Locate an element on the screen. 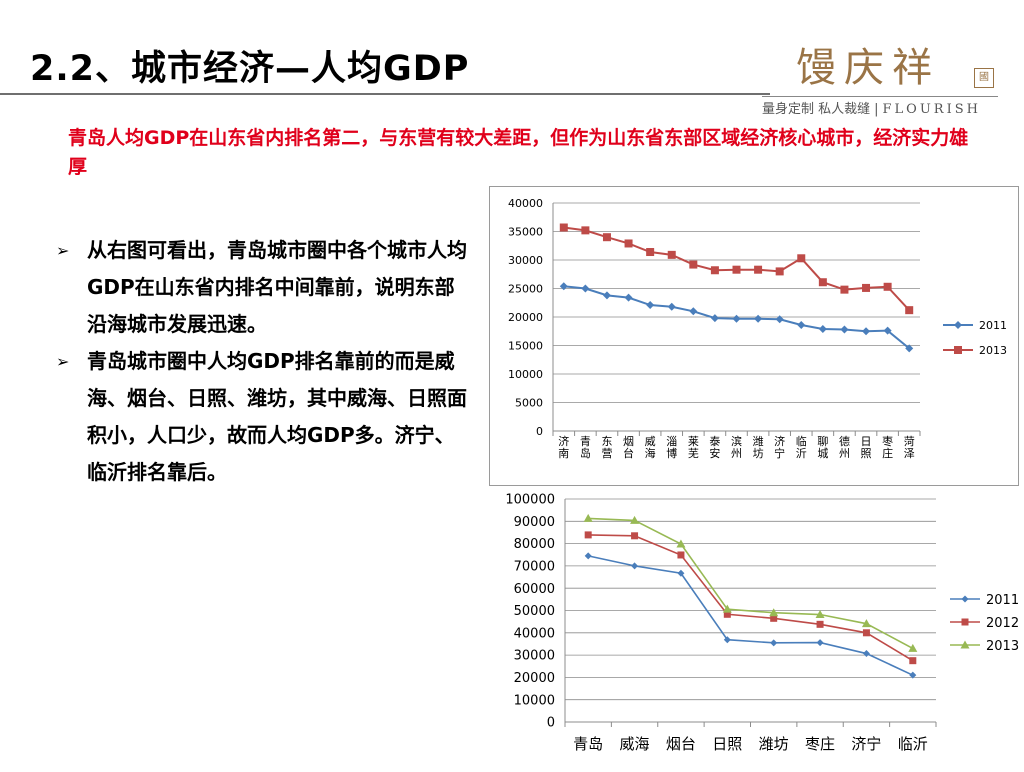  x-tick-label: 济宁 is located at coordinates (866, 744).